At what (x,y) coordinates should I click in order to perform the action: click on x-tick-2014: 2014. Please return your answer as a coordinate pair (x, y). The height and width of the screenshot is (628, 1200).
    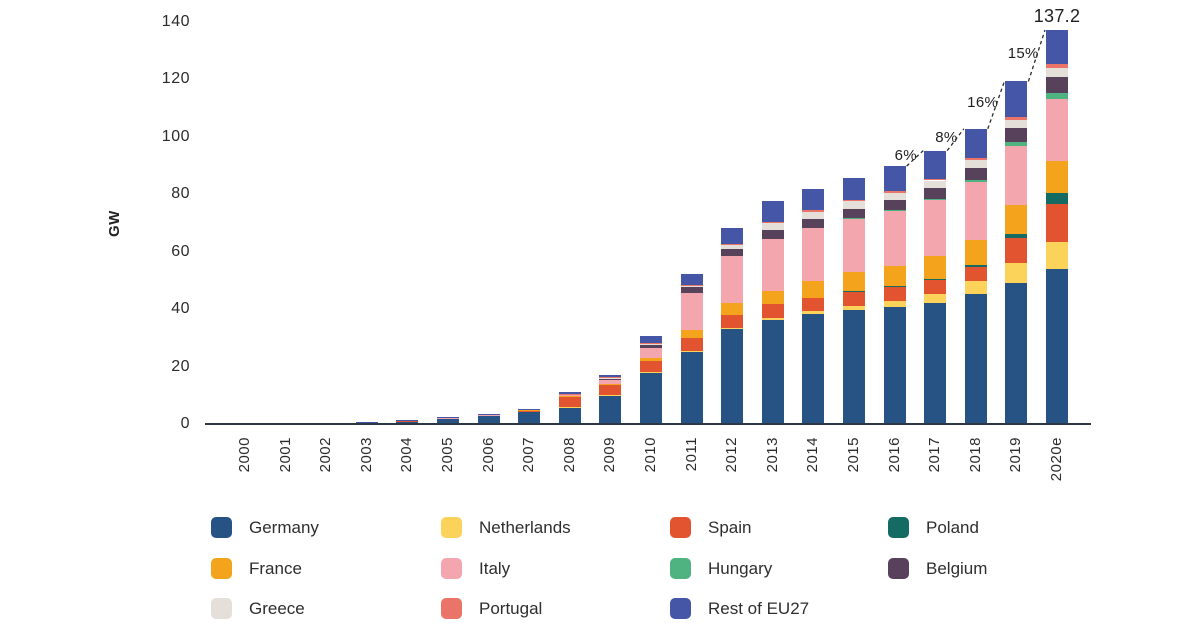
    Looking at the image, I should click on (813, 455).